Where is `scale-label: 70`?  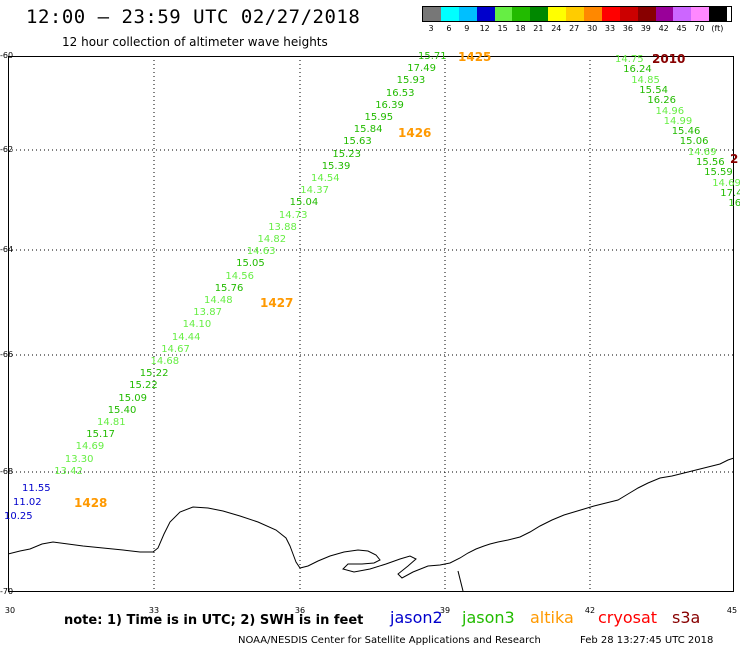 scale-label: 70 is located at coordinates (699, 28).